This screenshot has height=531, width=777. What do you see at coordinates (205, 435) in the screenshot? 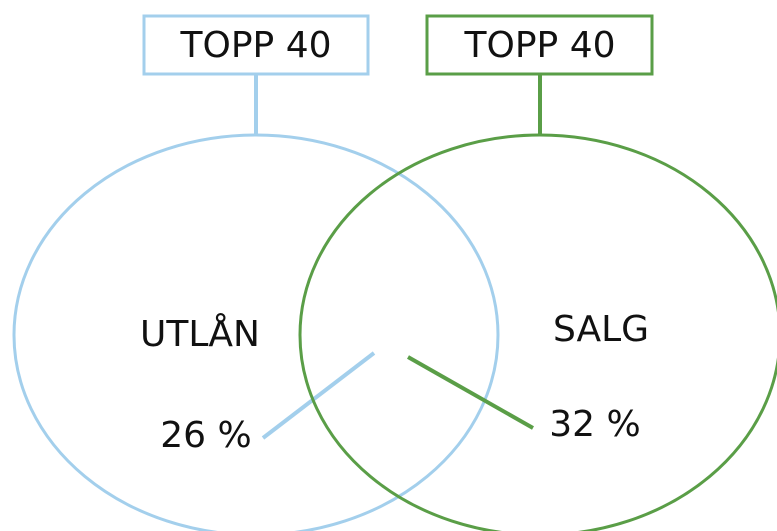
I see `share-label: 26 %` at bounding box center [205, 435].